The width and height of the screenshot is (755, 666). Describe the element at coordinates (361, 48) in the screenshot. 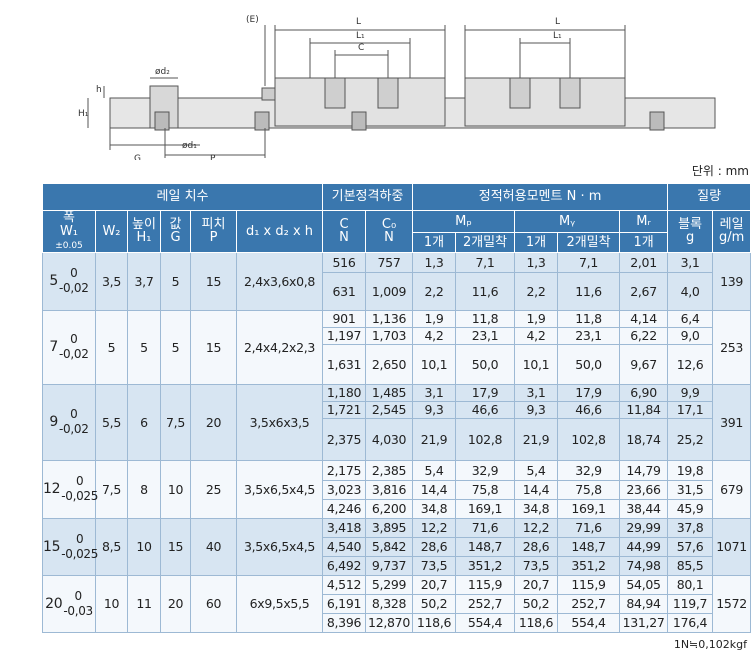

I see `label-c: C` at that location.